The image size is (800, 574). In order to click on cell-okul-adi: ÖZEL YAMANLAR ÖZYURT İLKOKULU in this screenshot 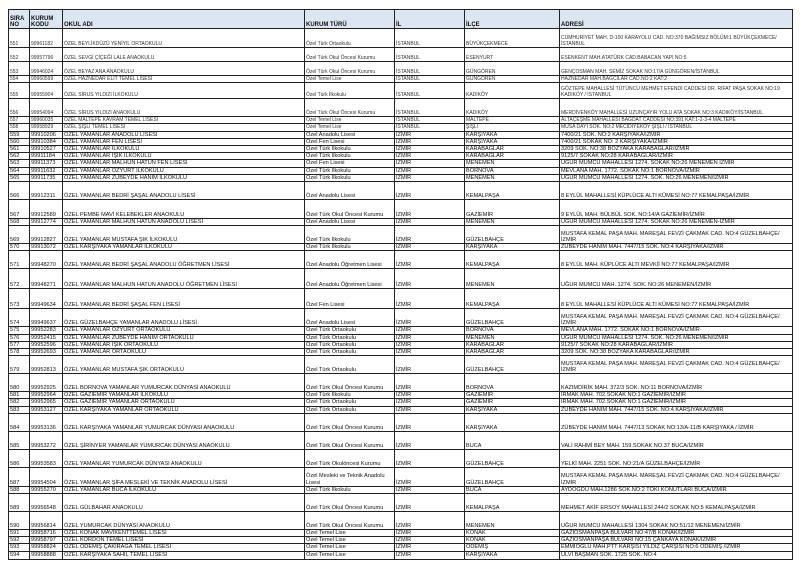, I will do `click(183, 170)`.